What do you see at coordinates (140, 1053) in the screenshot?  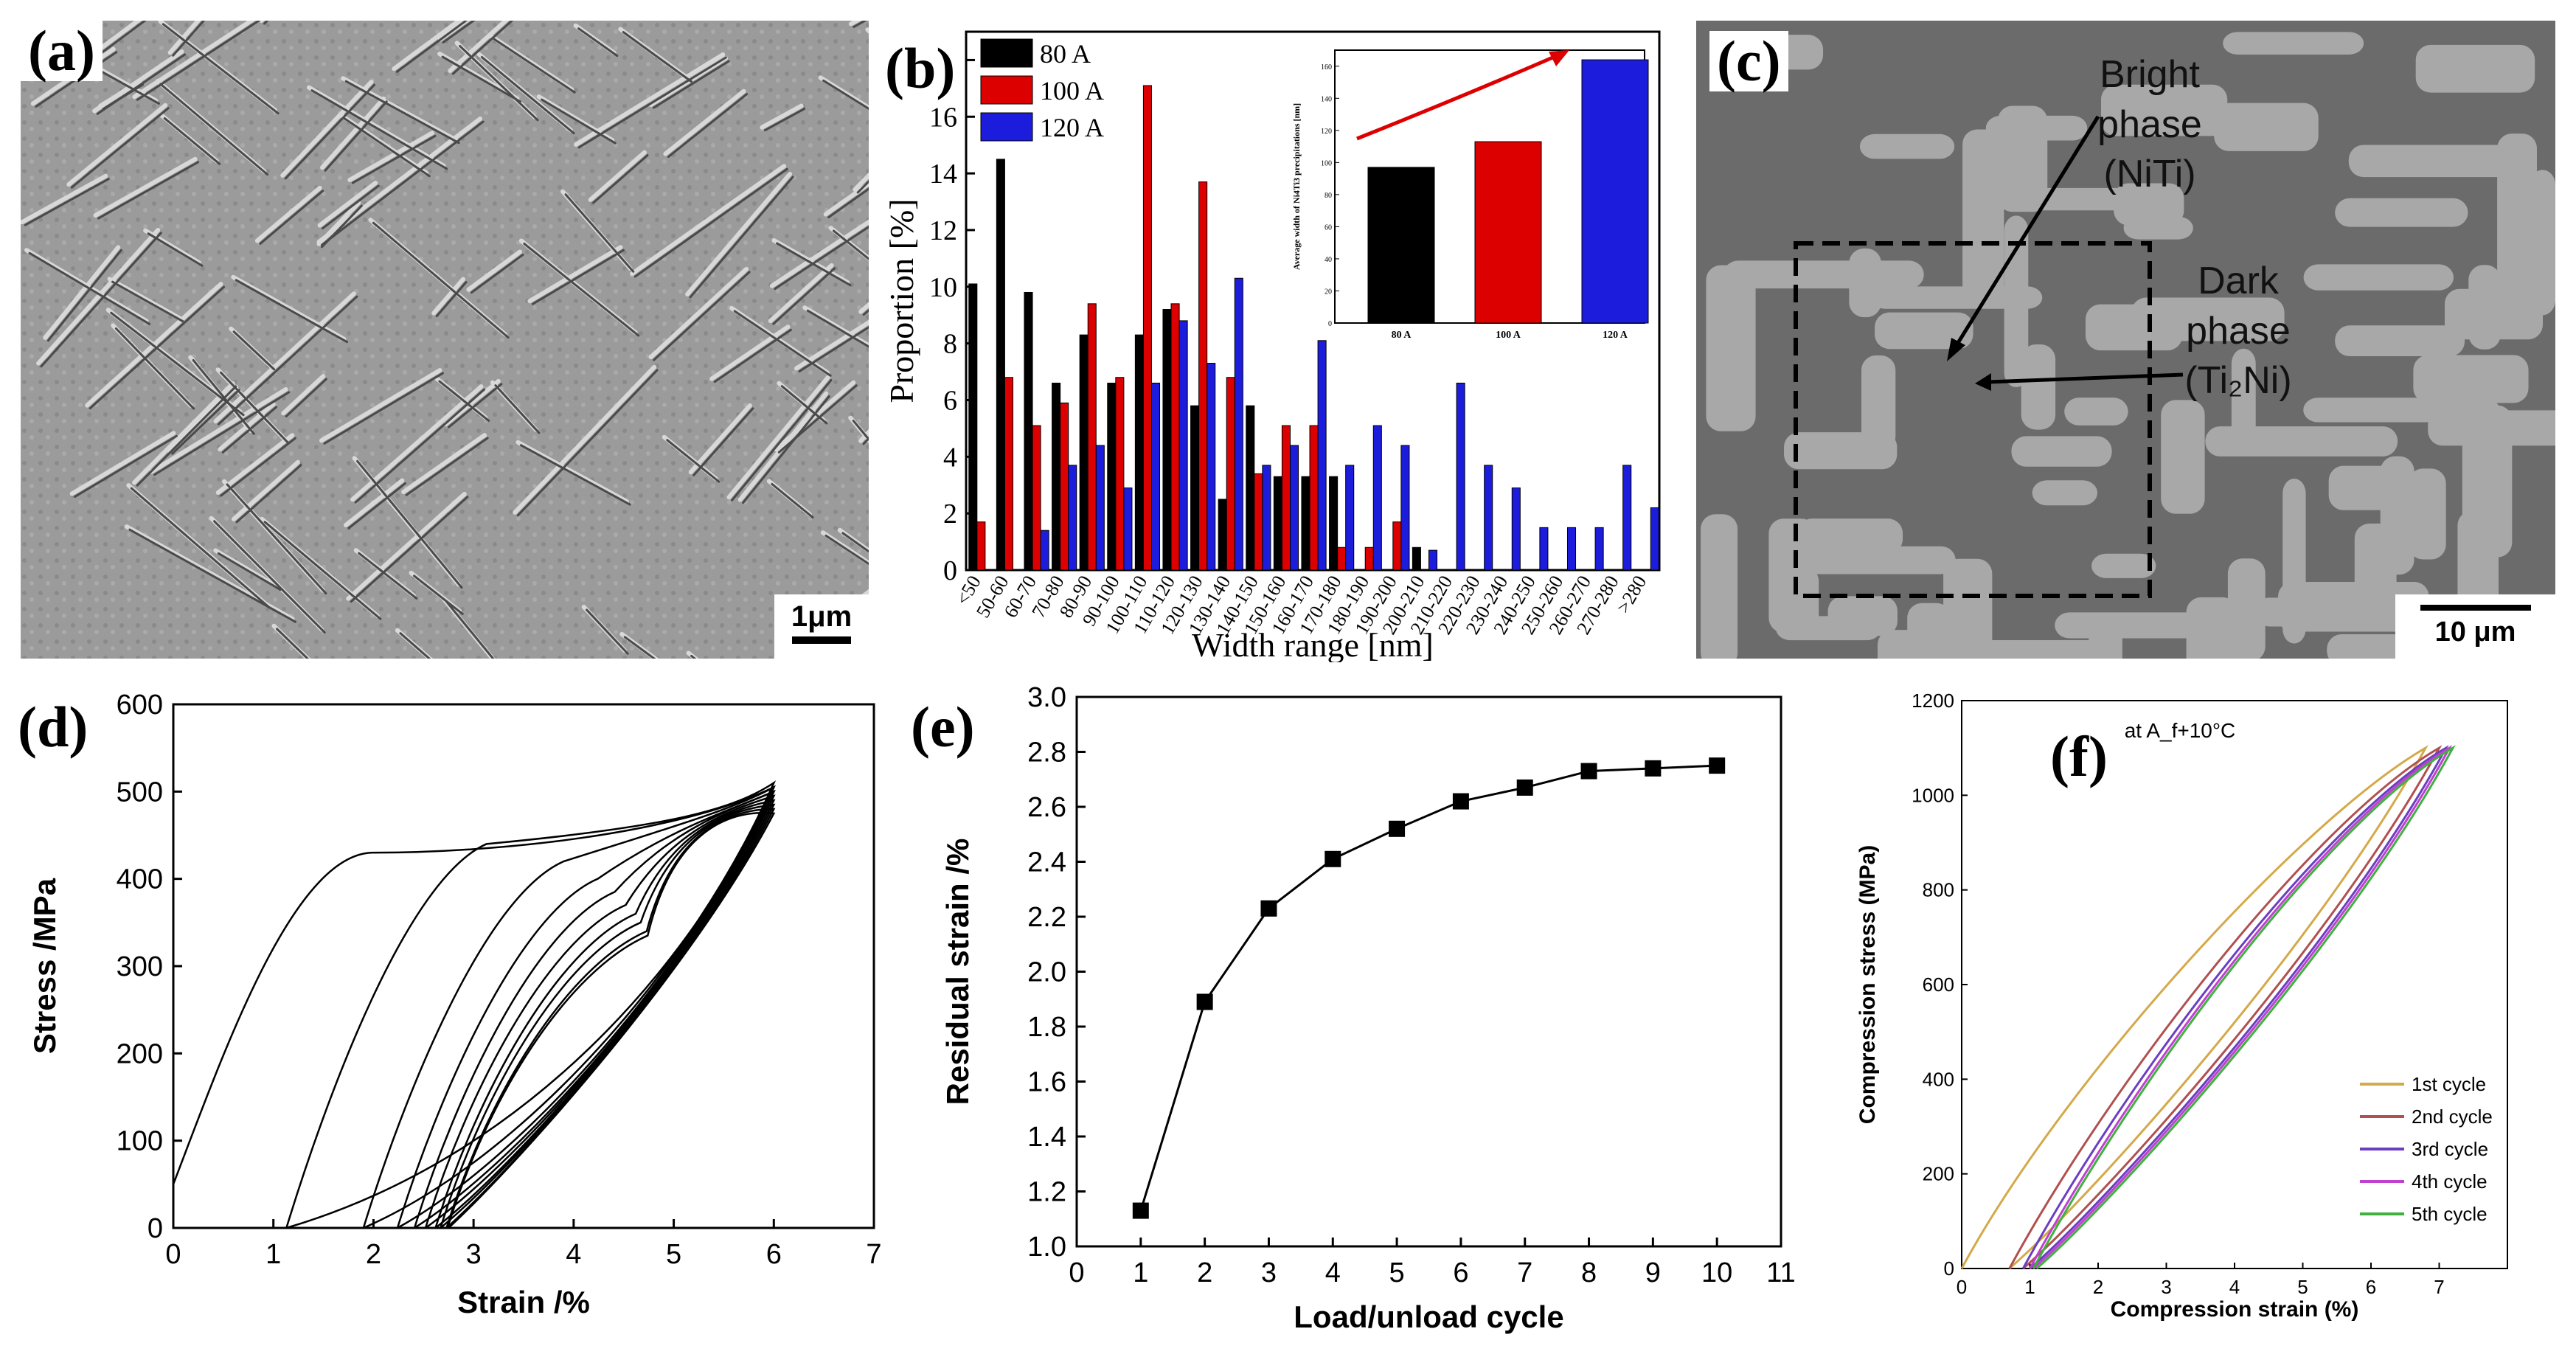 I see `y-tick-label: 200` at bounding box center [140, 1053].